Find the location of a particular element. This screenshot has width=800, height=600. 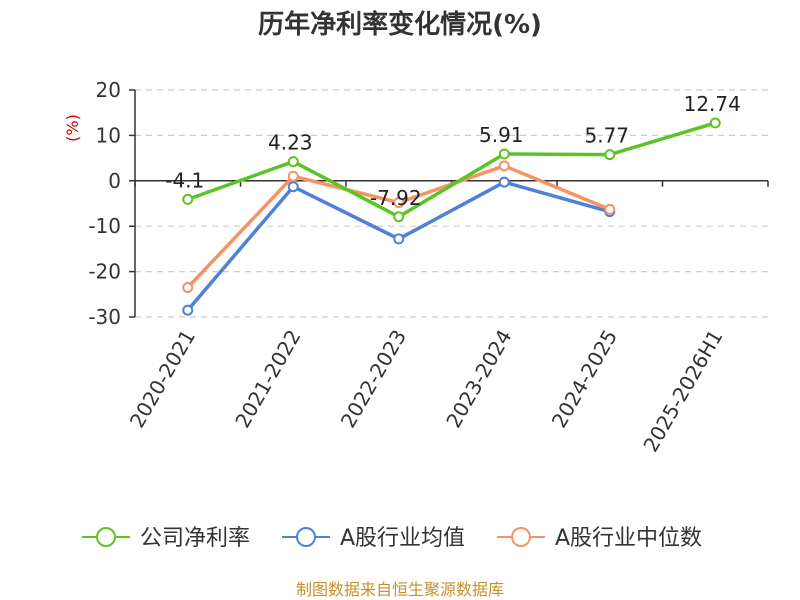

data-labels: -4.1 4.23 -7.92 5.91 5.77 12.74 is located at coordinates (453, 151).